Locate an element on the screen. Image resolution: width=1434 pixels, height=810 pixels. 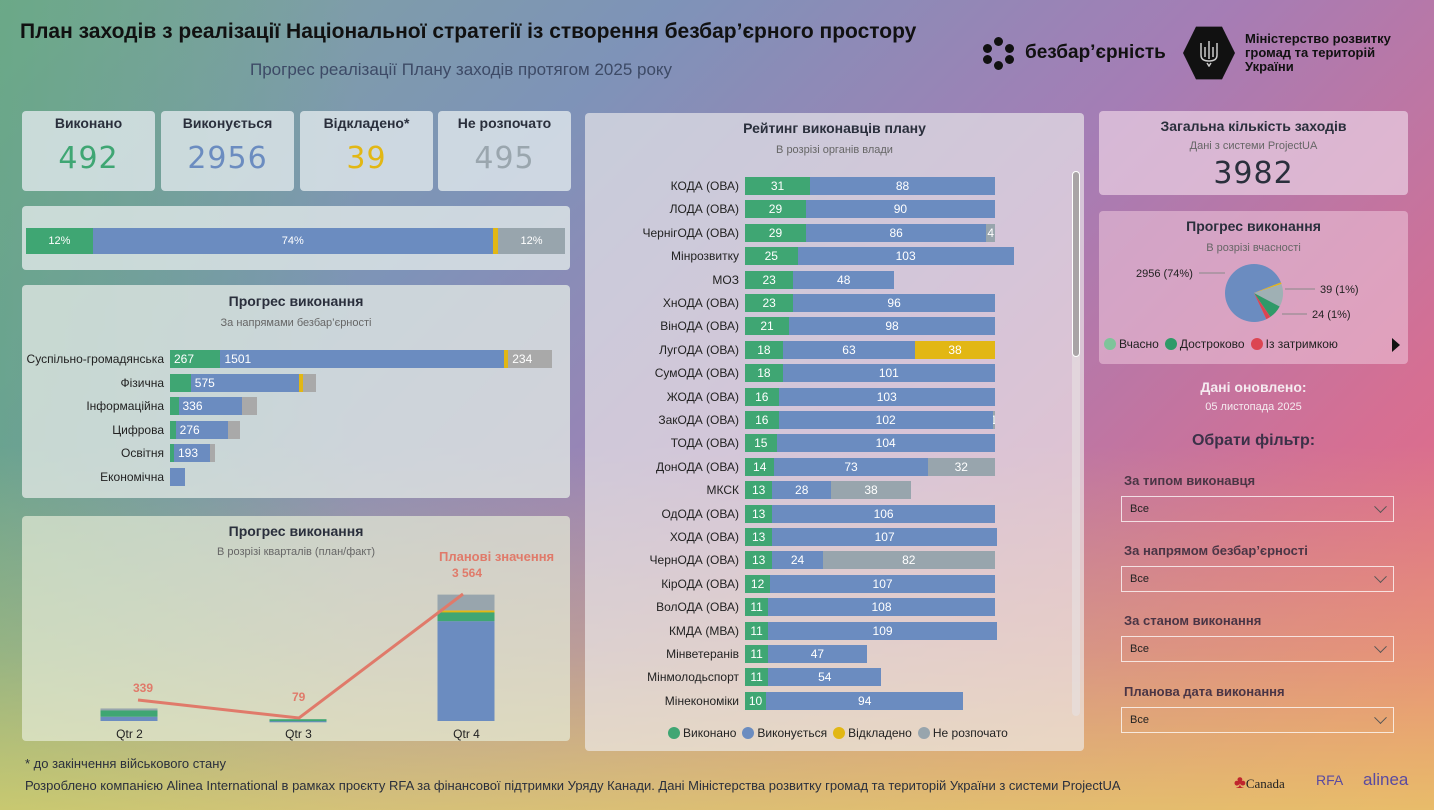
bar-segment-done: 14 is located at coordinates (760, 466).